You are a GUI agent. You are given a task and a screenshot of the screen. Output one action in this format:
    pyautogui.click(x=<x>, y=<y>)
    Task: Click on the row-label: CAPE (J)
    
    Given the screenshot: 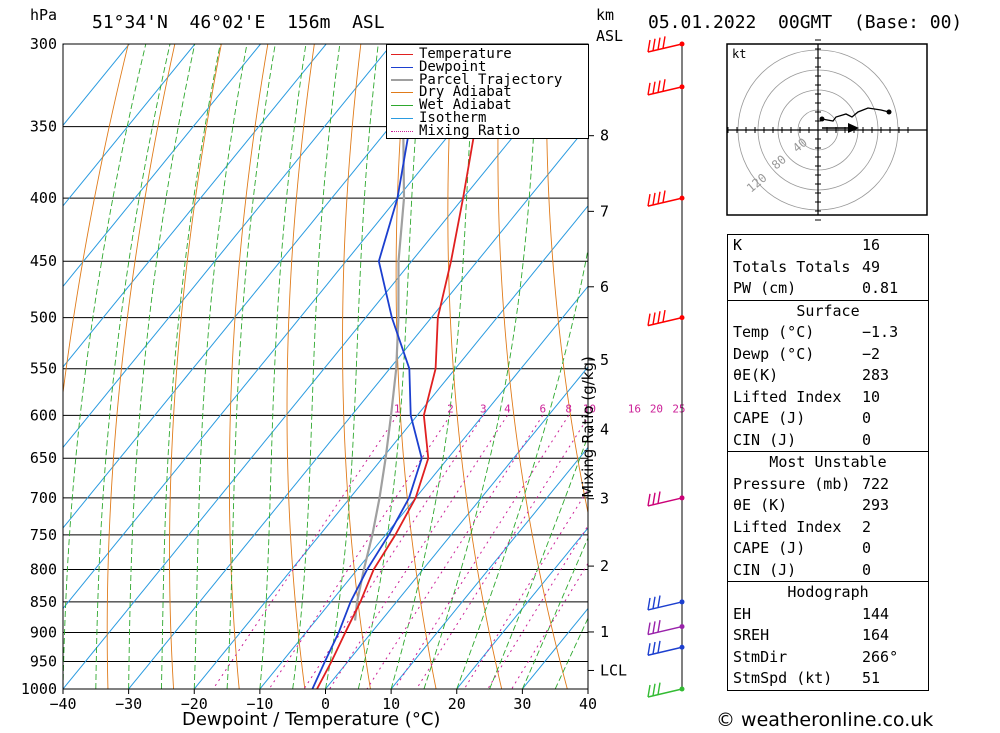 What is the action you would take?
    pyautogui.click(x=769, y=418)
    